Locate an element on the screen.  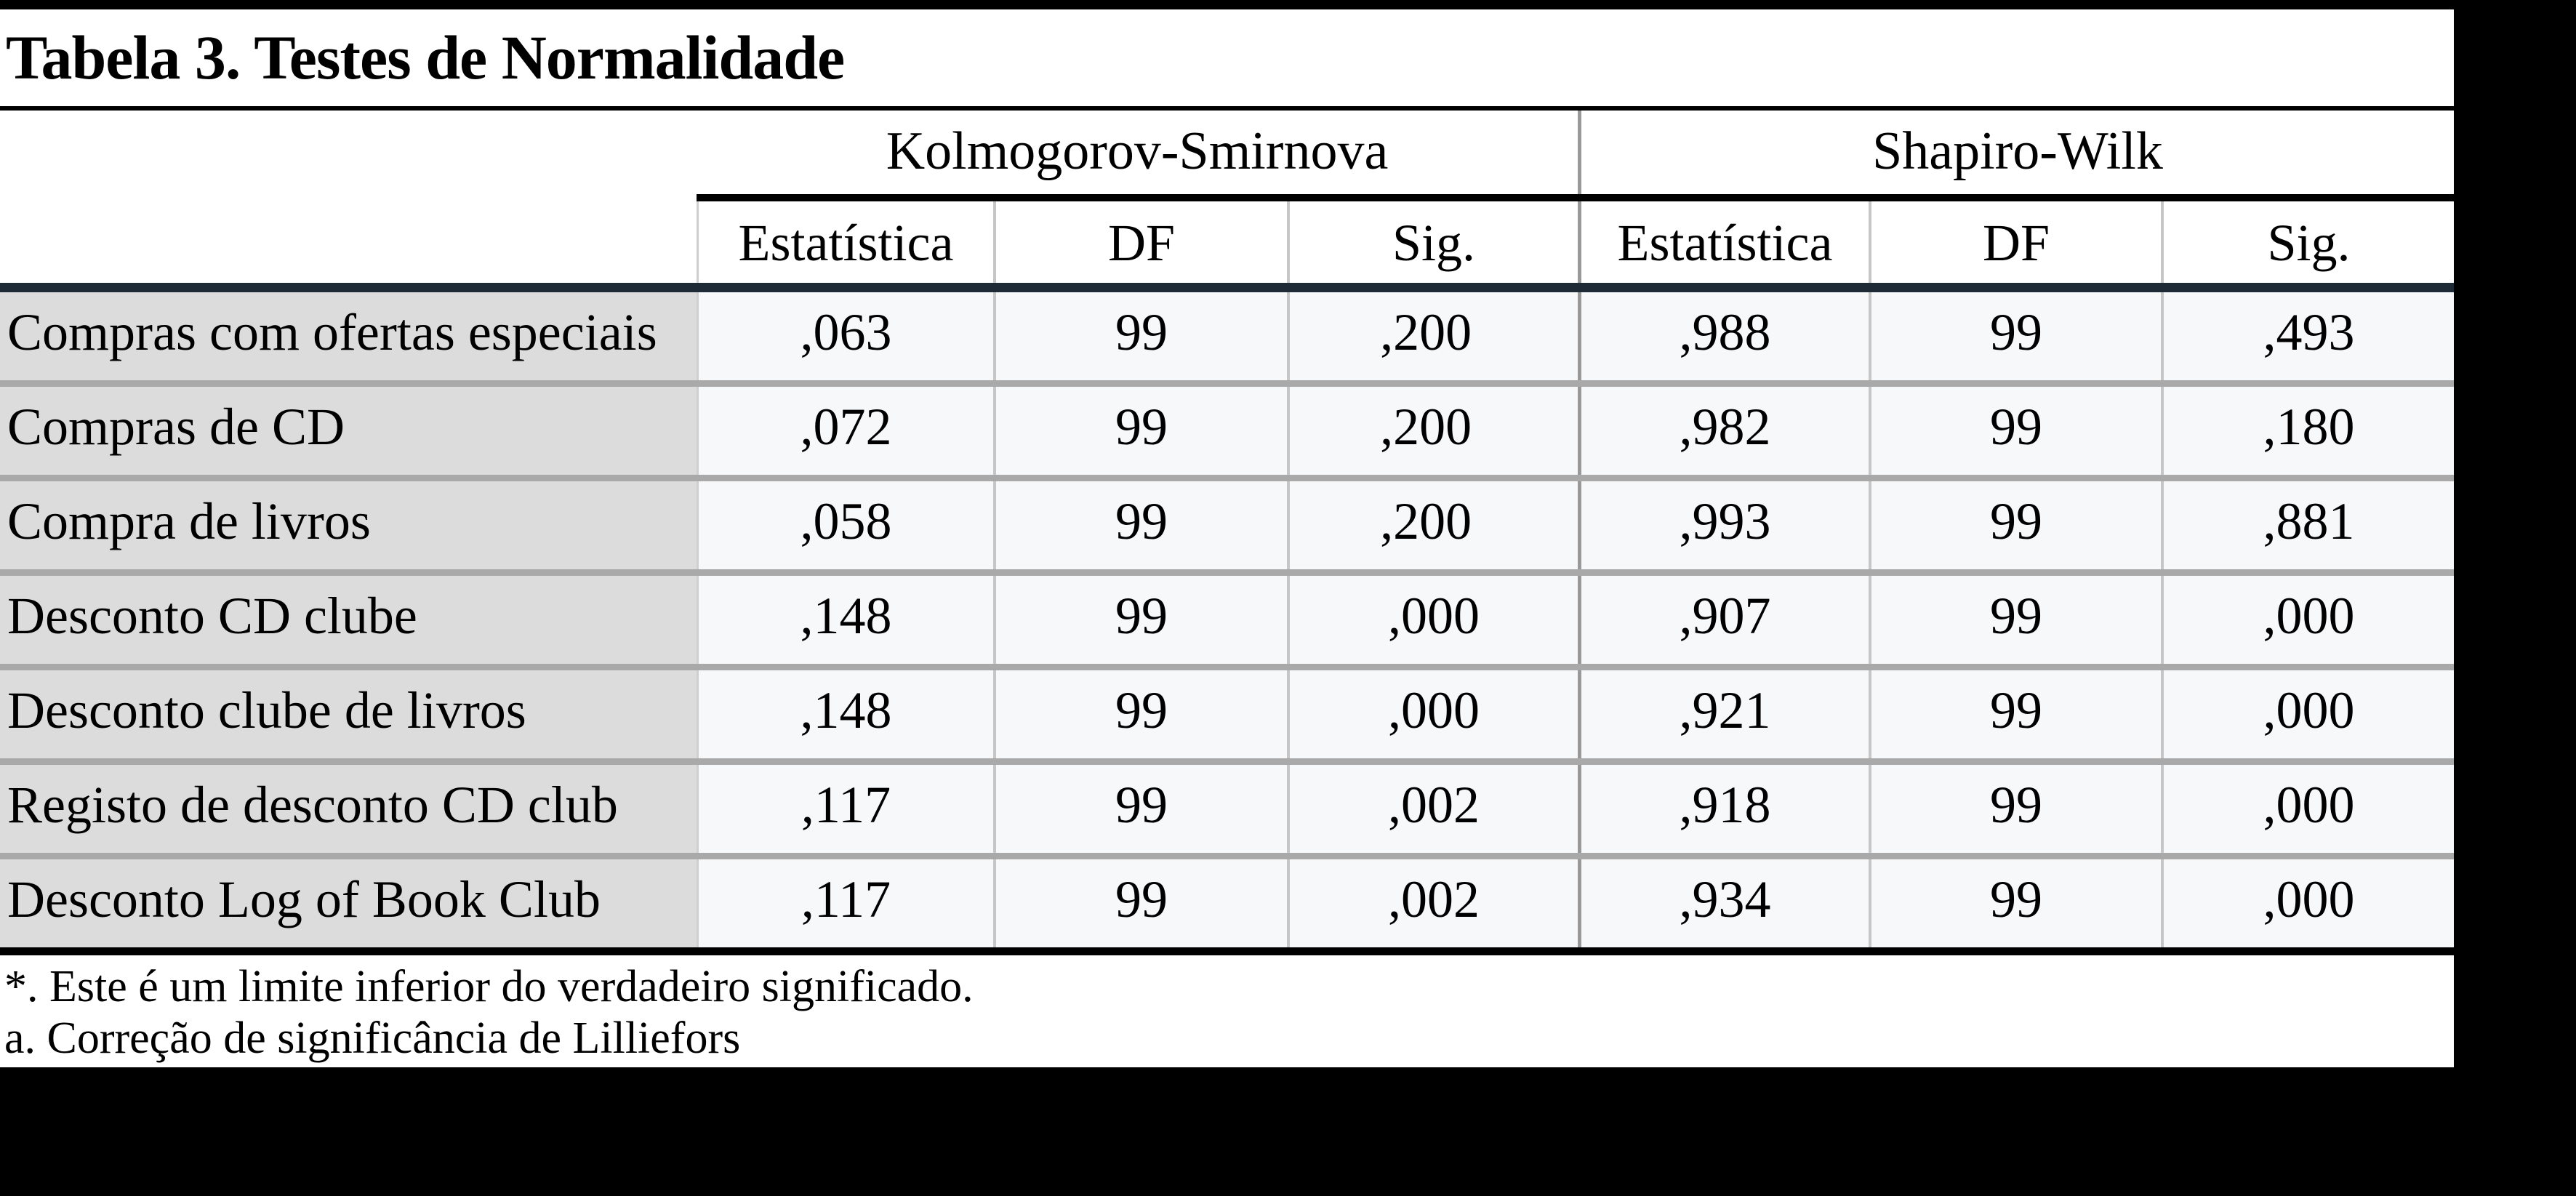
group-rule-spacer is located at coordinates (349, 198).